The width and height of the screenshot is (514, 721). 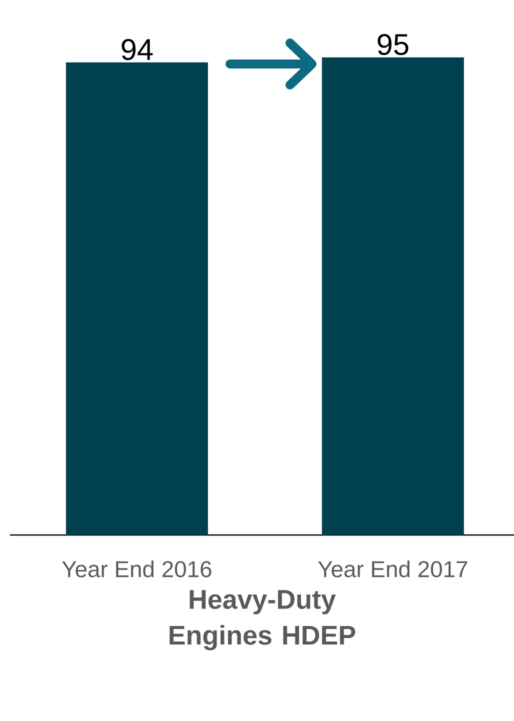 I want to click on x-tick-label: Year End 2017, so click(x=393, y=569).